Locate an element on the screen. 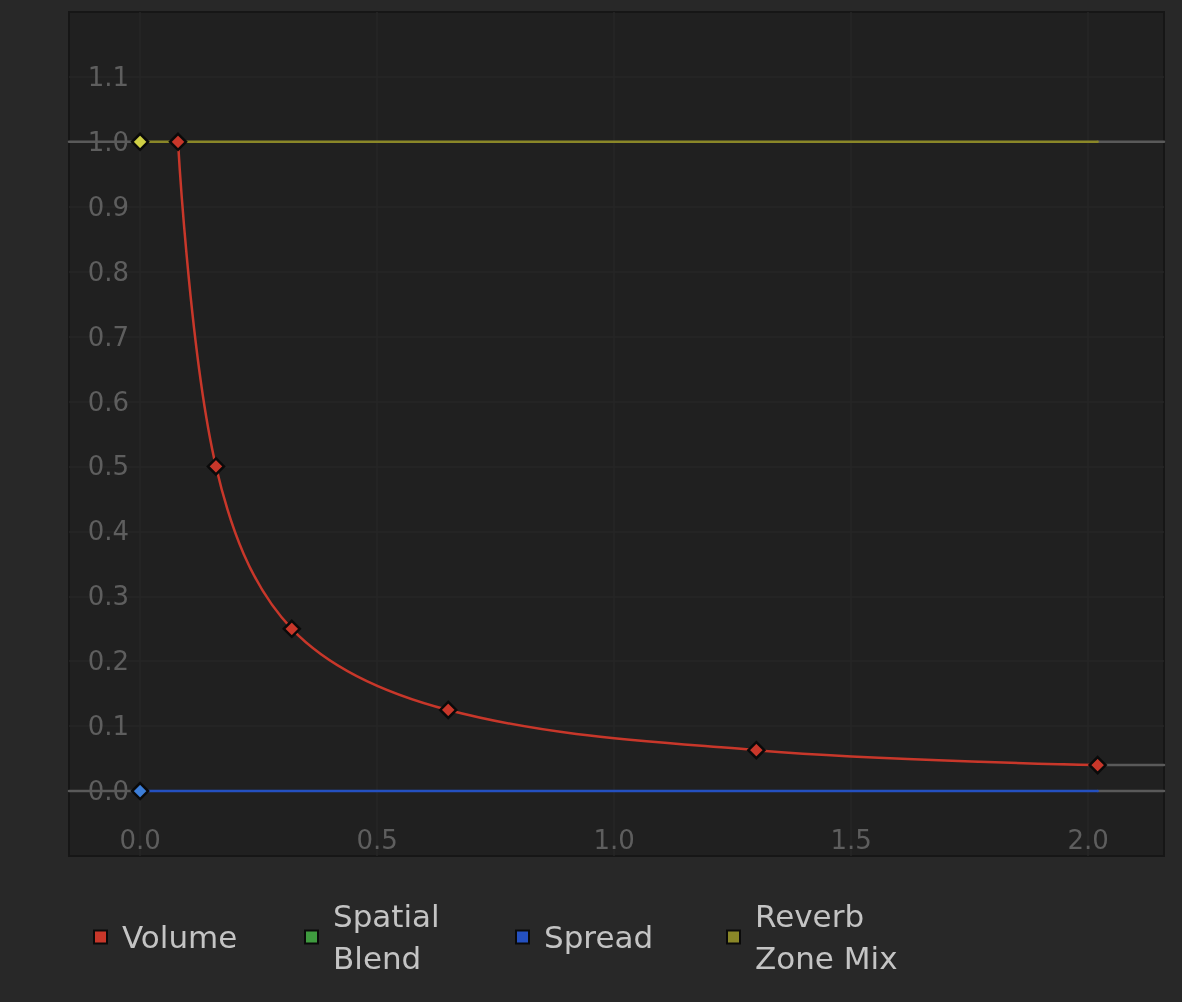 The height and width of the screenshot is (1002, 1182). x-tick-label: 1.5 is located at coordinates (851, 840).